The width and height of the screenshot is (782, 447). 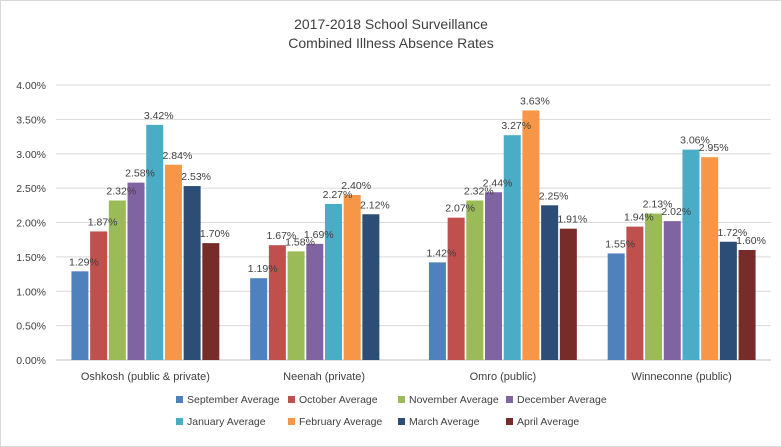 What do you see at coordinates (516, 126) in the screenshot?
I see `data-label: 3.27%` at bounding box center [516, 126].